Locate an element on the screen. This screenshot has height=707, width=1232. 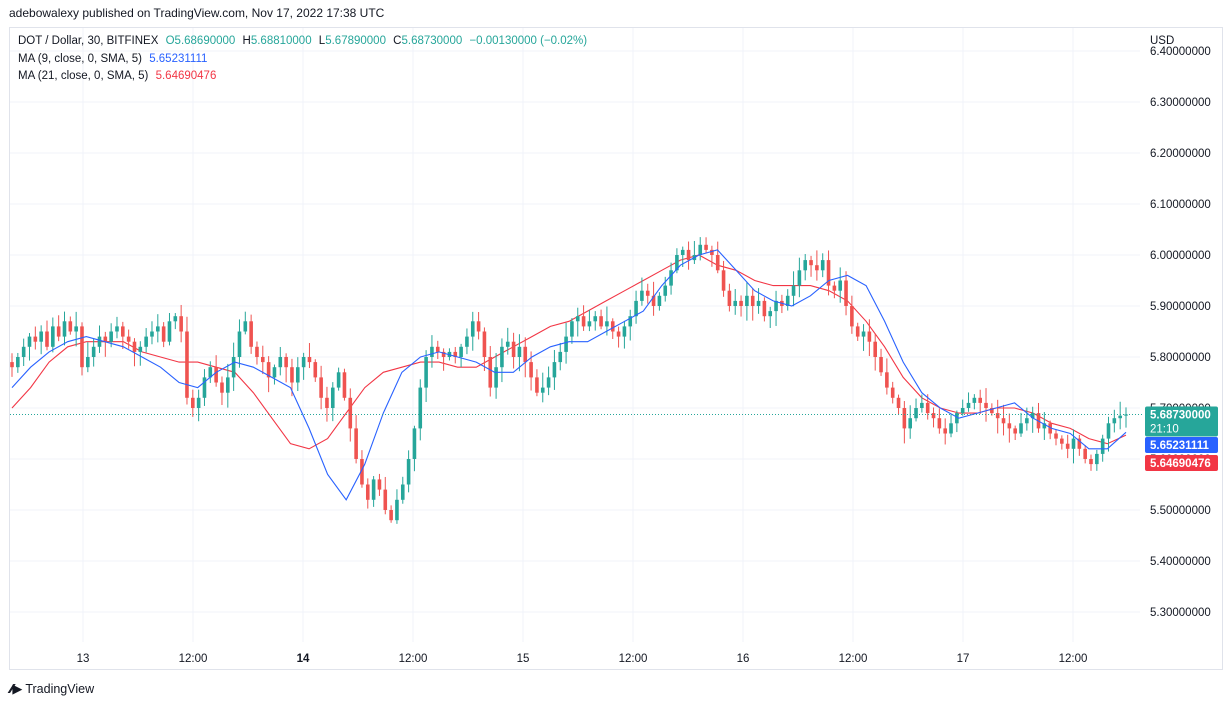
legend-open-value: 5.68690000 is located at coordinates (205, 41).